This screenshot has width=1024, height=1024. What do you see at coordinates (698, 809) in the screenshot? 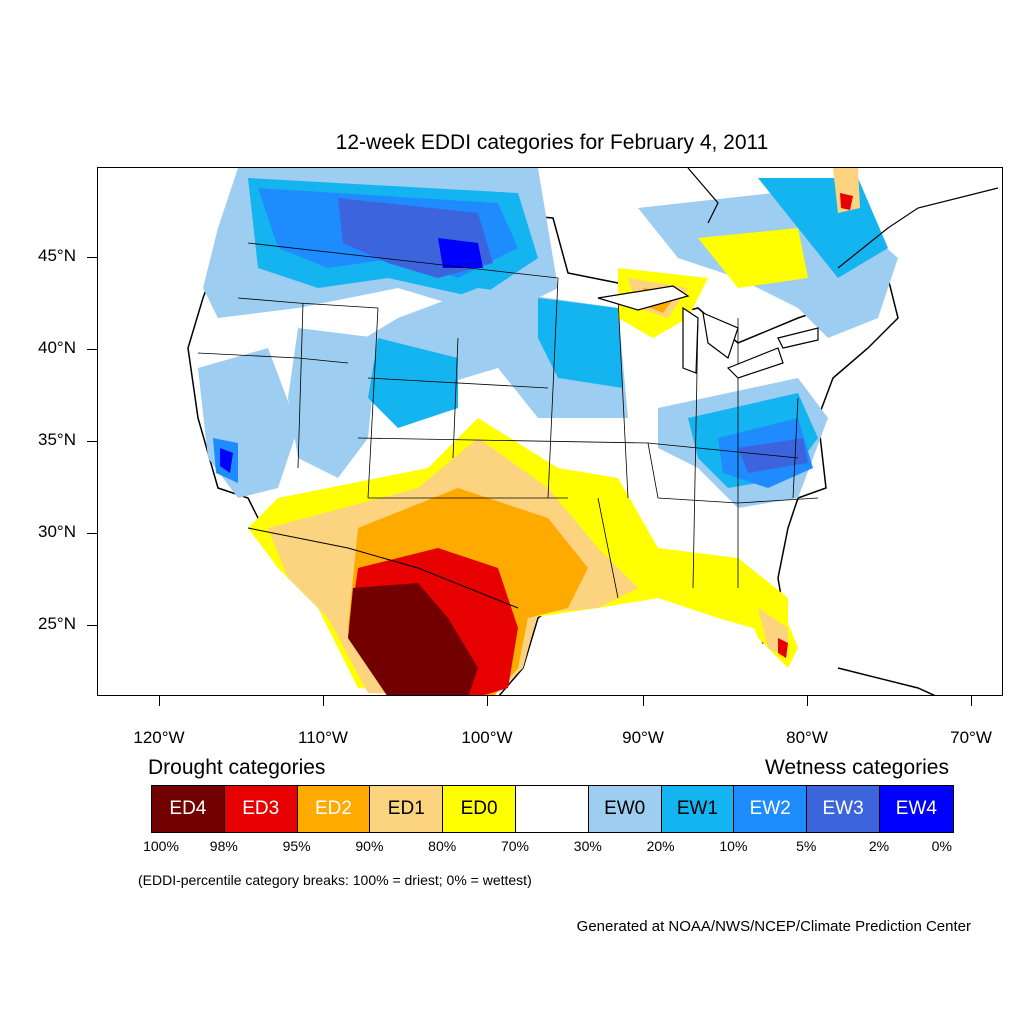
I see `legend-cell-ew1: EW1` at bounding box center [698, 809].